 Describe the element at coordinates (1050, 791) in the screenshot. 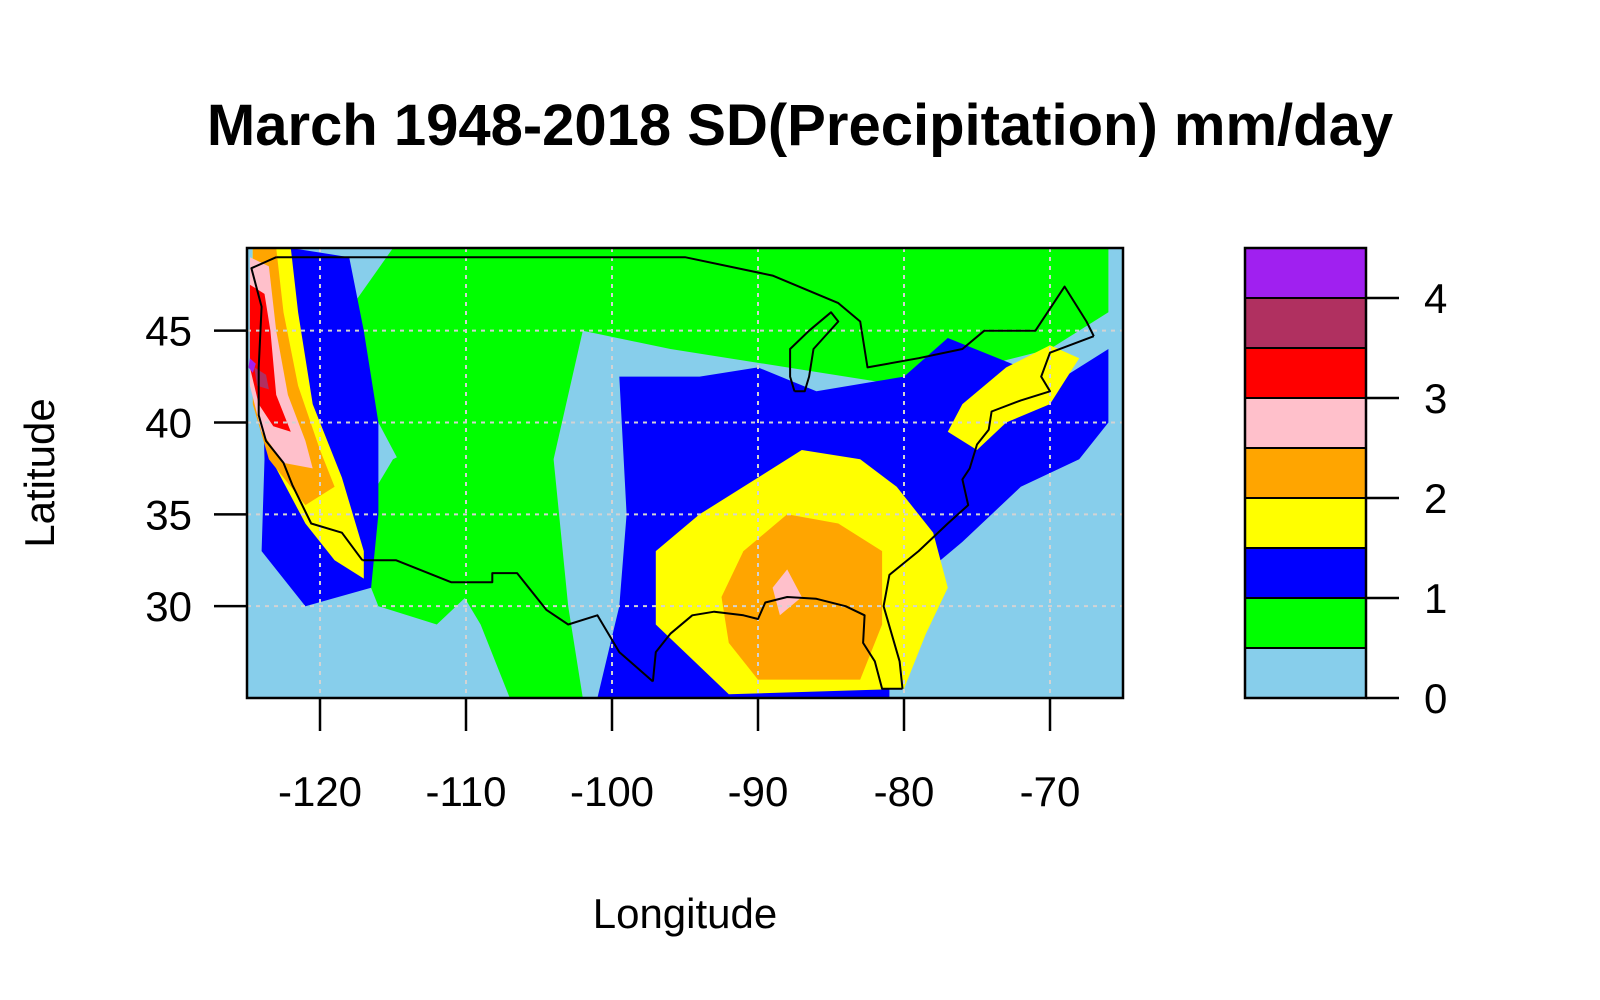

I see `x-tick-label: -70` at that location.